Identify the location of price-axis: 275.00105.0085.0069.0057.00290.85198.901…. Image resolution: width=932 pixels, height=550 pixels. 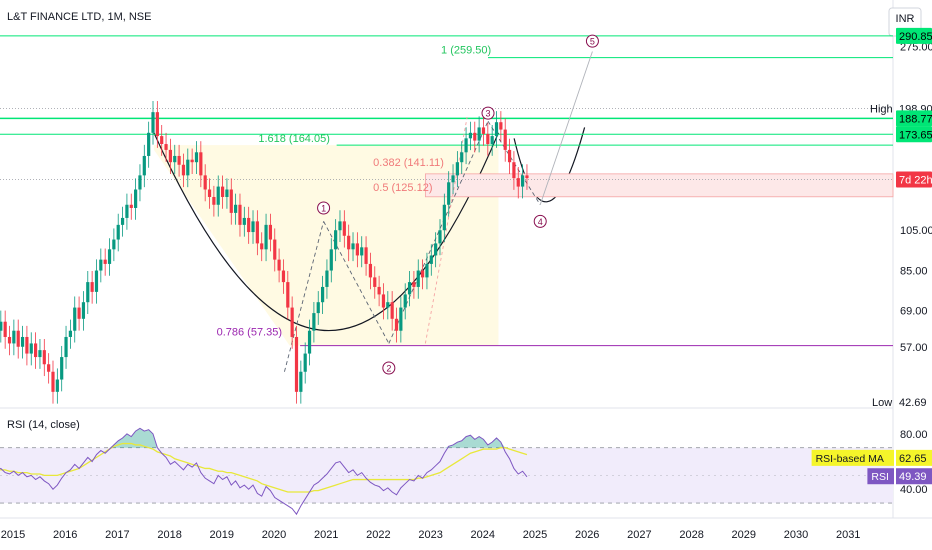
(871, 261).